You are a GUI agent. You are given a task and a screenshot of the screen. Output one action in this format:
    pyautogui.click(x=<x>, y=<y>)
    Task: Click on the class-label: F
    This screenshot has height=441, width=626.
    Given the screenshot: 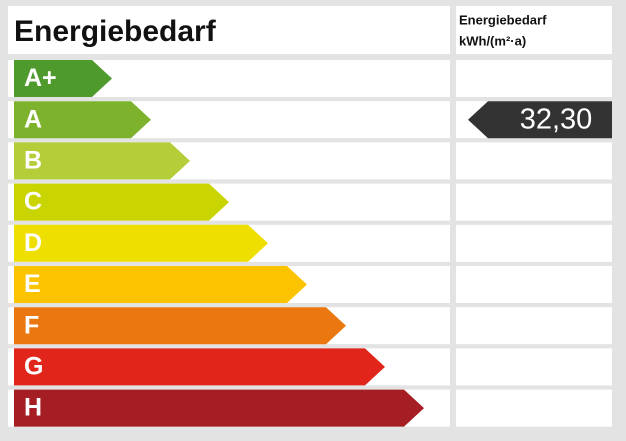 What is the action you would take?
    pyautogui.click(x=31, y=325)
    